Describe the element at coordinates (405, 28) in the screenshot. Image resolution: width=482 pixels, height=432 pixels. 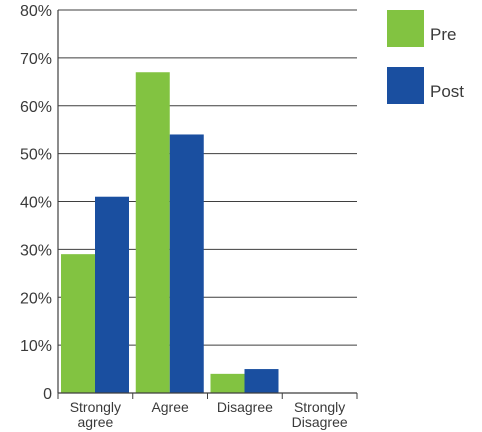
I see `legend-swatch-pre` at that location.